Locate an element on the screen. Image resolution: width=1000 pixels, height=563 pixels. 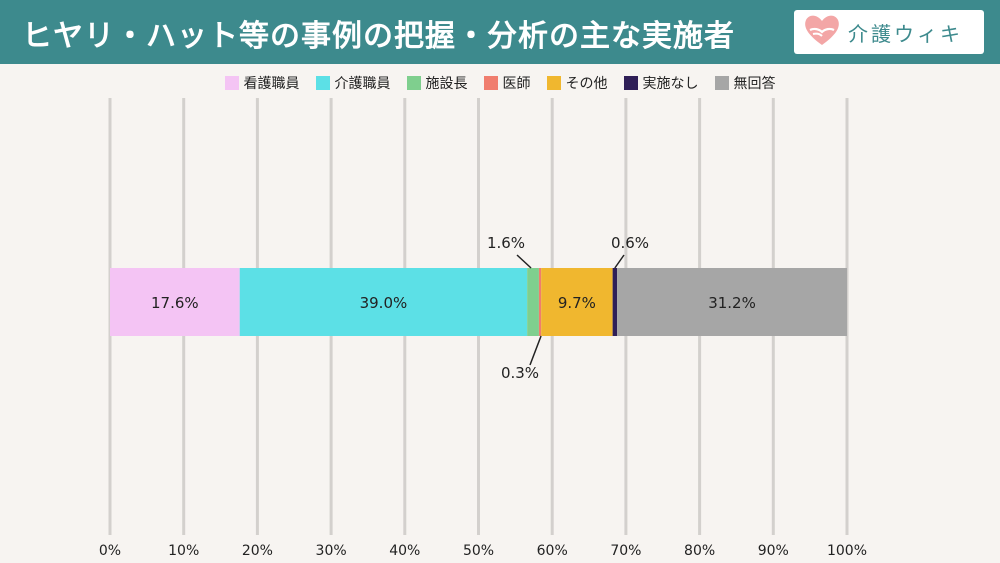
x-tick-label: 60% is located at coordinates (552, 551).